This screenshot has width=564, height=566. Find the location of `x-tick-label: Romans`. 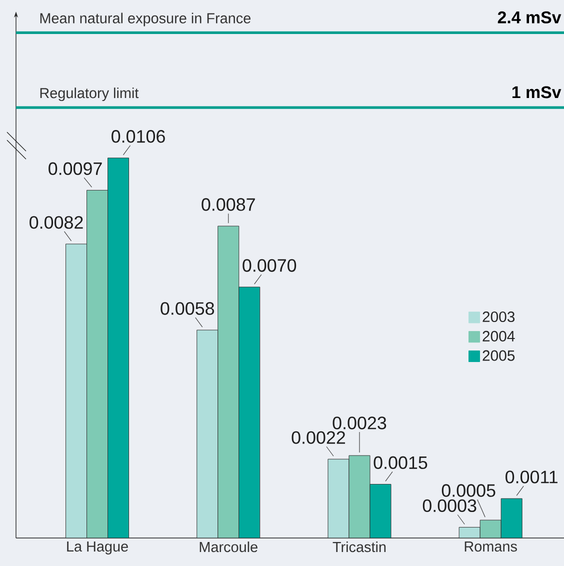

x-tick-label: Romans is located at coordinates (490, 547).